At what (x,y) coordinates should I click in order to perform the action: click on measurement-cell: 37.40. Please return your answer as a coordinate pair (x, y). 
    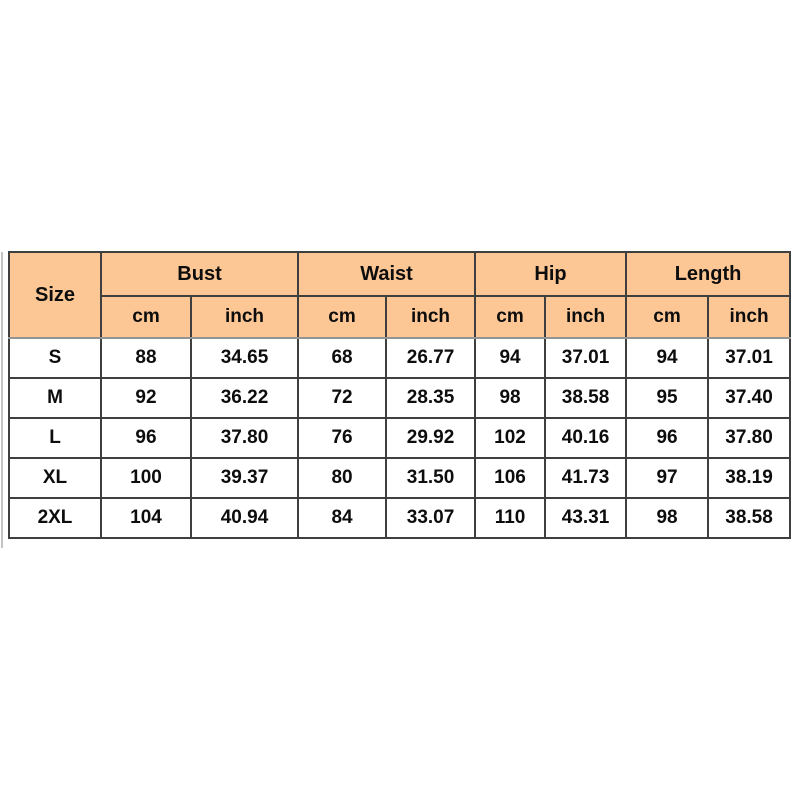
    Looking at the image, I should click on (749, 398).